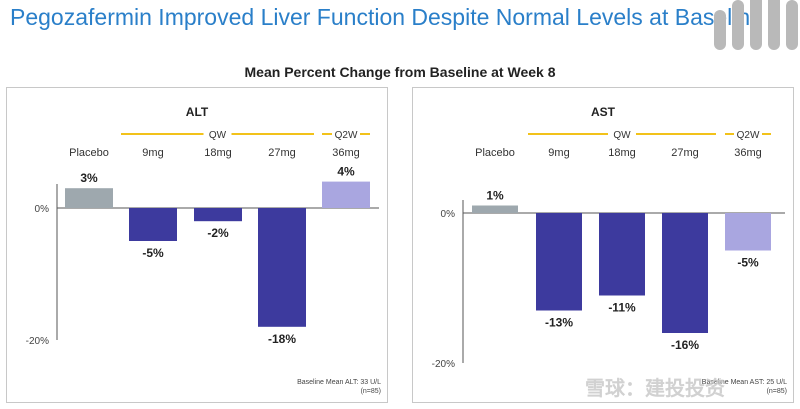 The image size is (800, 409). Describe the element at coordinates (42, 209) in the screenshot. I see `alt-y-tick-0: 0%` at that location.